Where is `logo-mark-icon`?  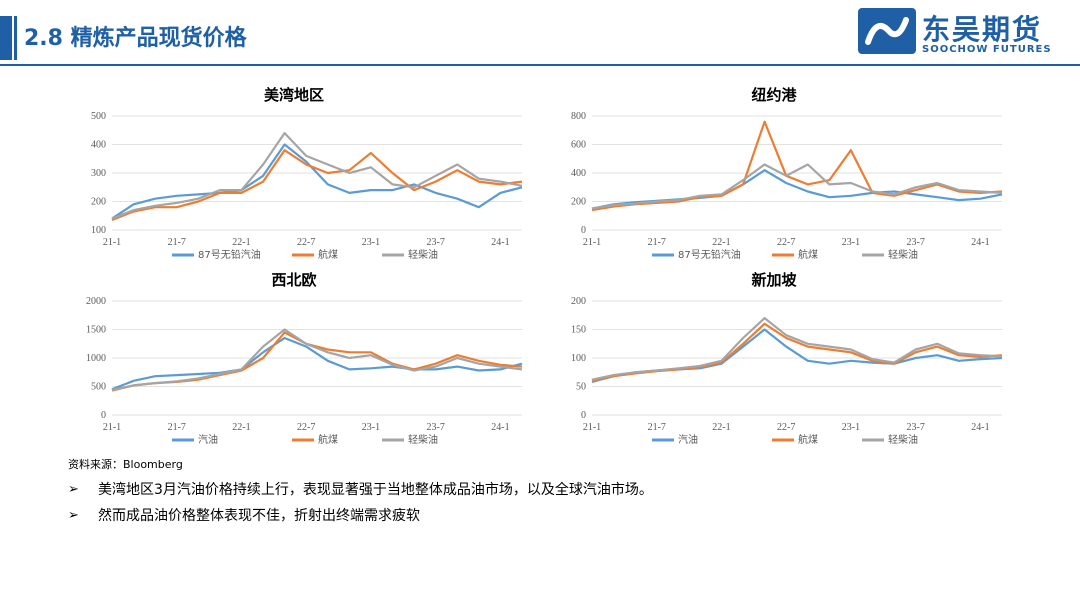 logo-mark-icon is located at coordinates (887, 31).